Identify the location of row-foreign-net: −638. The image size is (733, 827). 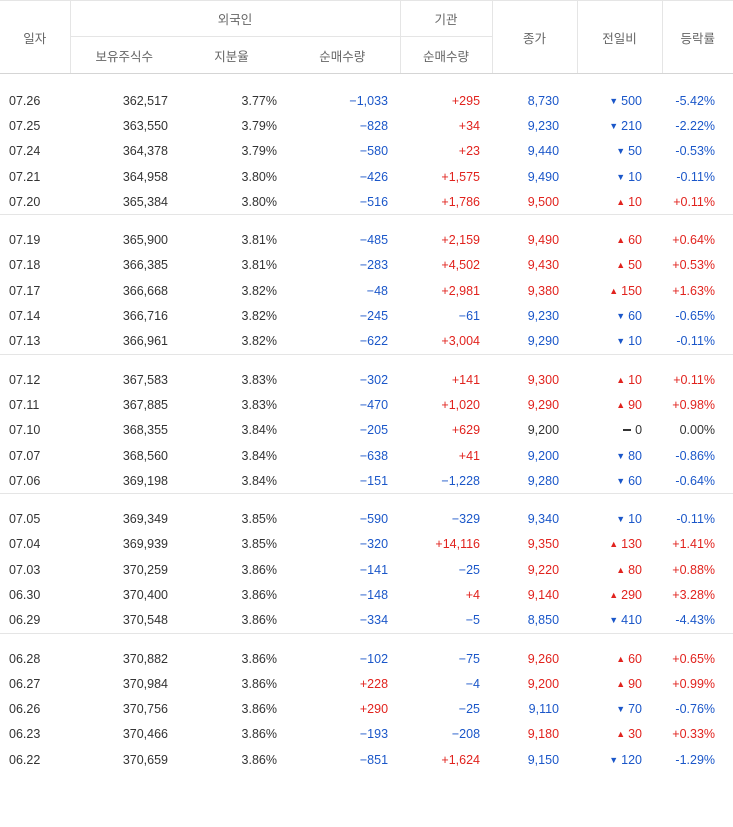
(374, 455).